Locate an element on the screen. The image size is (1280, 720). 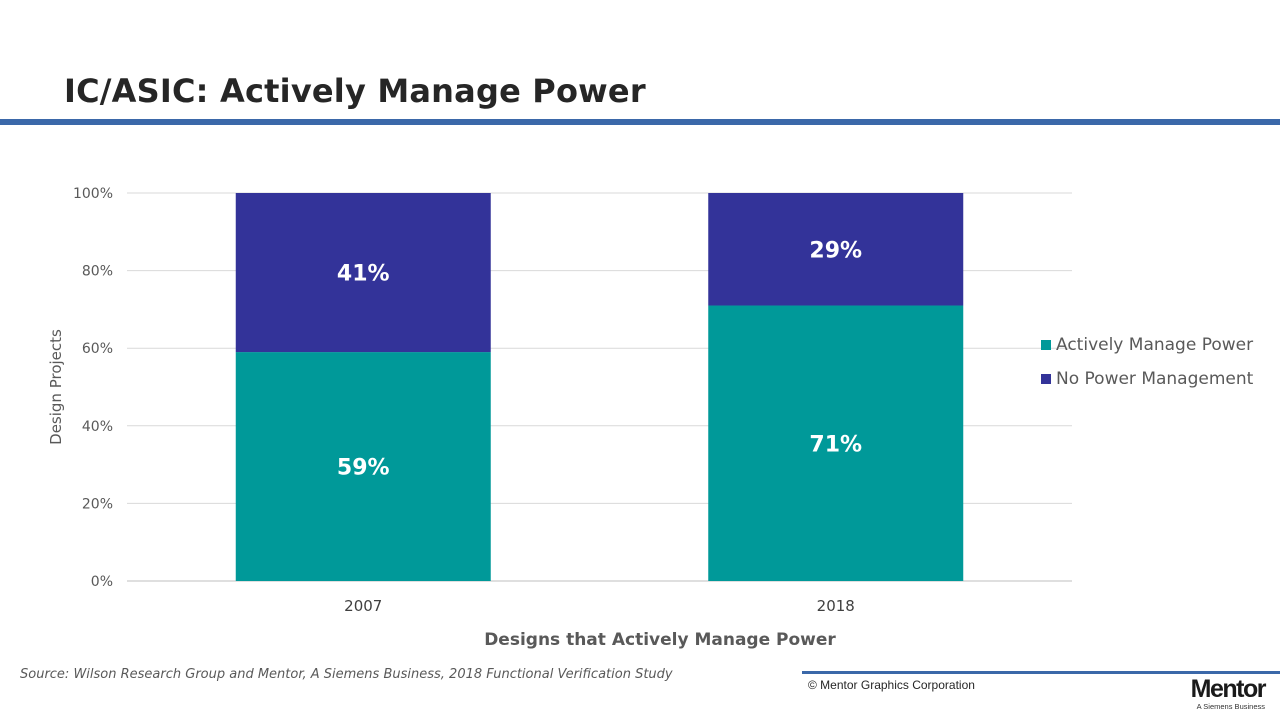
mentor-logo: Mentor A Siemens Business is located at coordinates (1228, 693).